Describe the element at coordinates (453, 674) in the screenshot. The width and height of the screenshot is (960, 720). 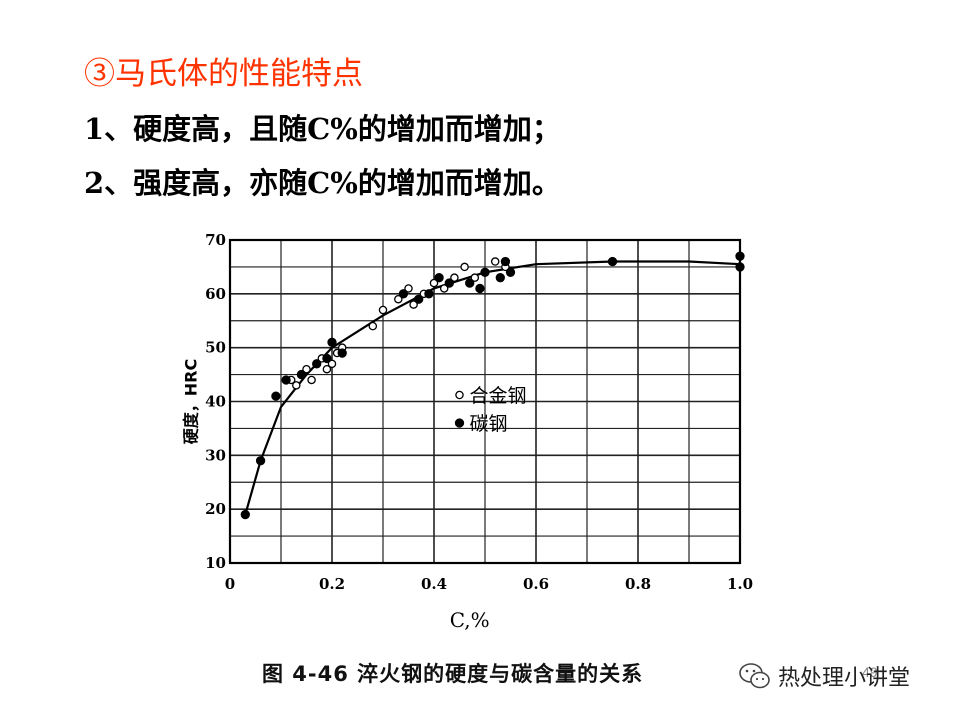
I see `figure-caption: 图 4-46 淬火钢的硬度与碳含量的关系` at that location.